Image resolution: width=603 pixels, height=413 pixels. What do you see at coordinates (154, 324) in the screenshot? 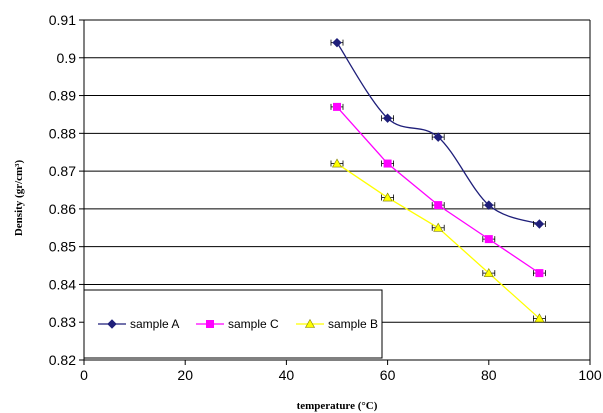
I see `legend-label: sample A` at bounding box center [154, 324].